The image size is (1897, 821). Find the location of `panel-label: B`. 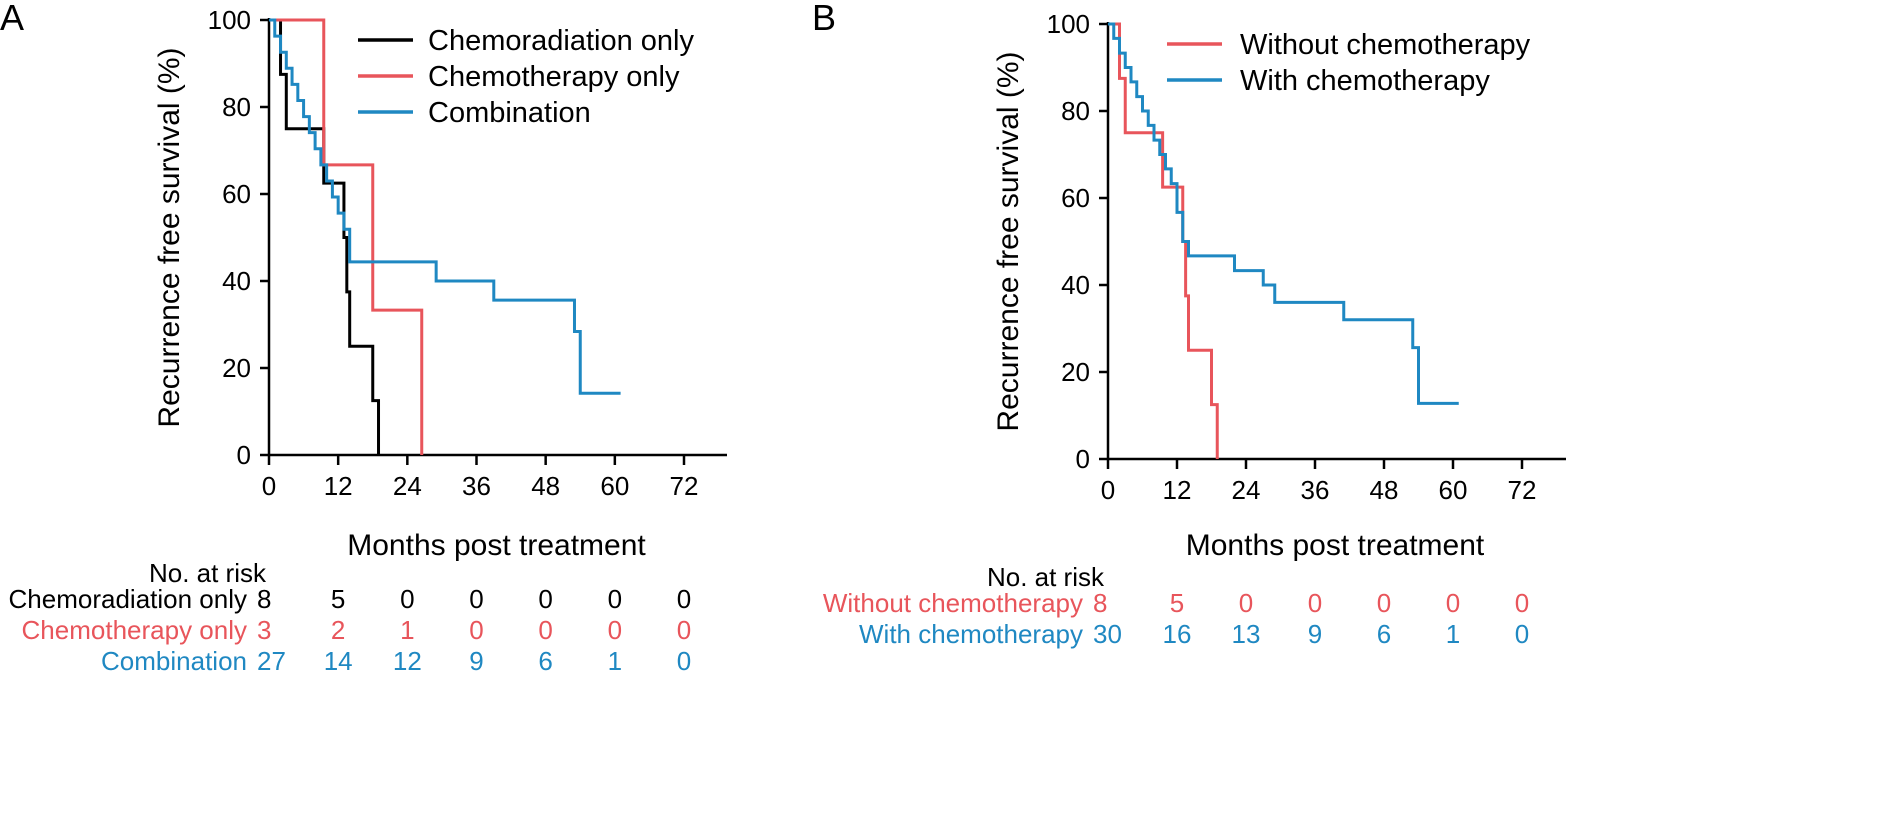

panel-label: B is located at coordinates (824, 19).